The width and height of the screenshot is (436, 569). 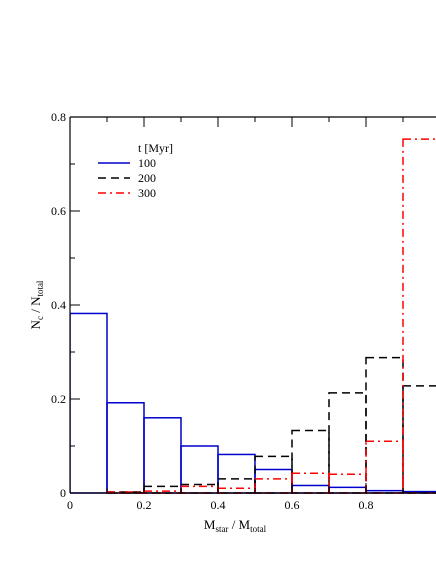 What do you see at coordinates (366, 505) in the screenshot?
I see `x-tick-label: 0.8` at bounding box center [366, 505].